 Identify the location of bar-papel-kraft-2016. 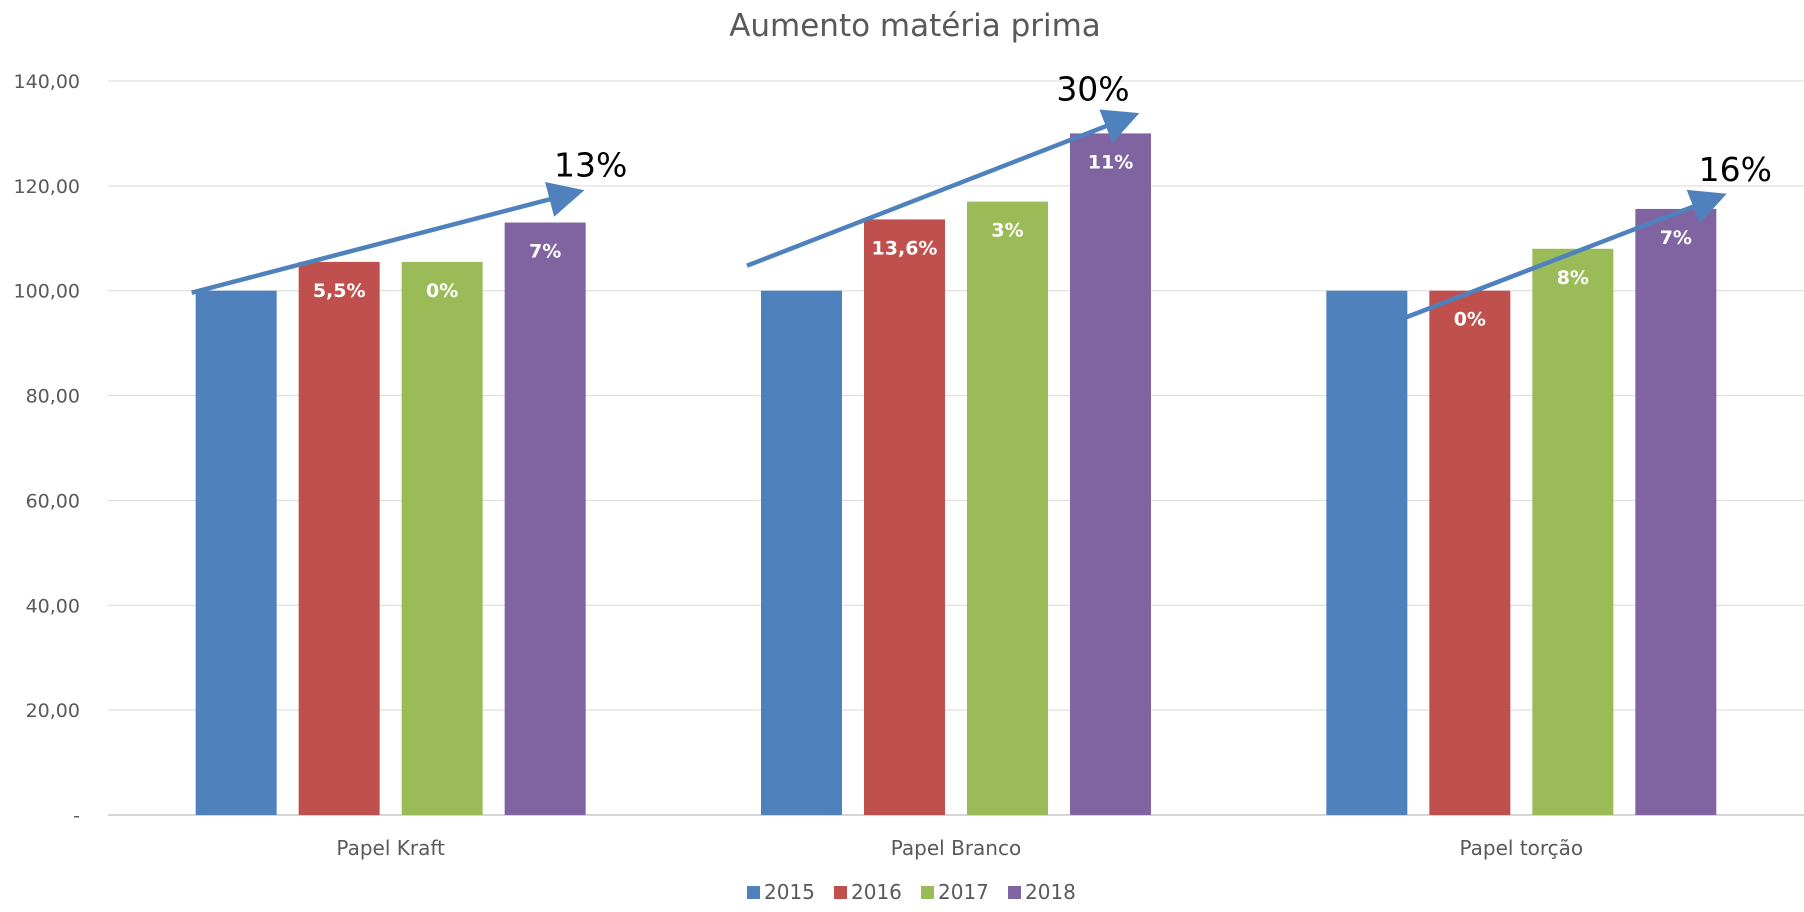
(339, 538).